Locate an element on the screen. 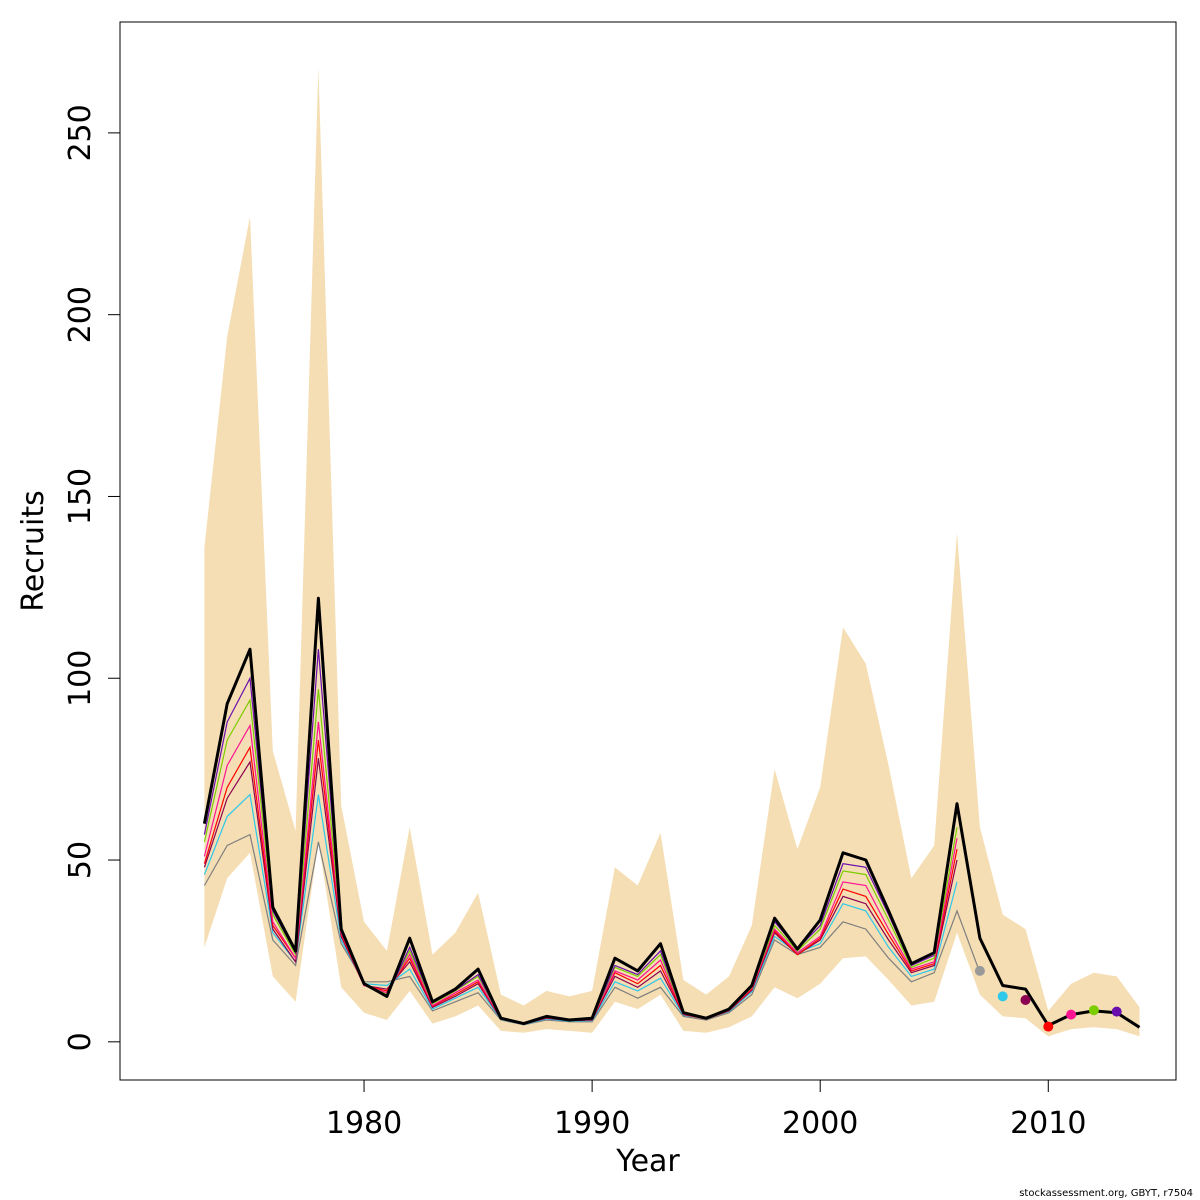 Image resolution: width=1200 pixels, height=1200 pixels. x-axis: 1980 1990 2000 2010 is located at coordinates (706, 1110).